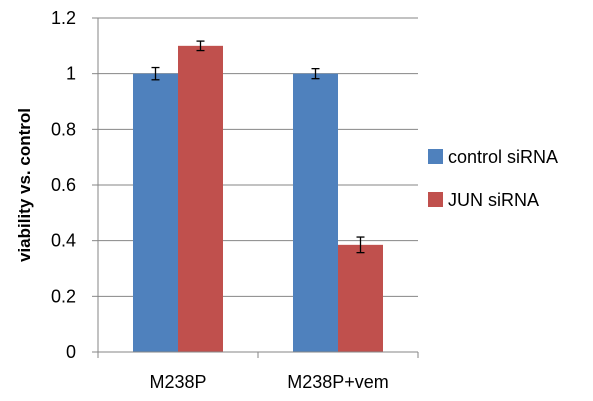 The image size is (593, 401). I want to click on legend-label: control siRNA, so click(503, 157).